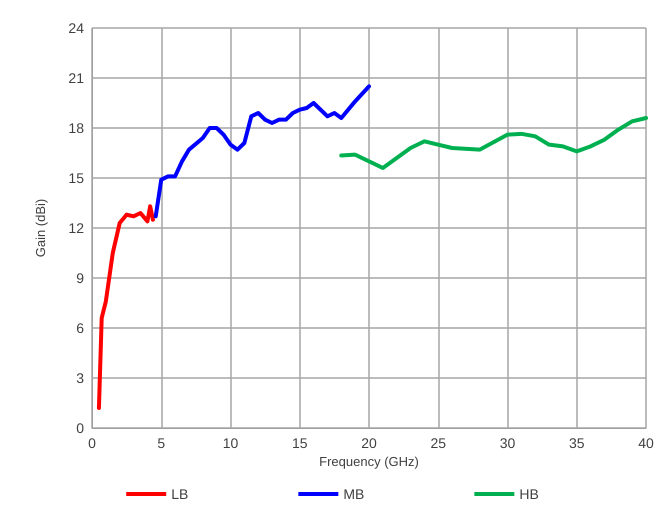 The image size is (665, 514). Describe the element at coordinates (80, 428) in the screenshot. I see `y-tick-label: 0` at that location.